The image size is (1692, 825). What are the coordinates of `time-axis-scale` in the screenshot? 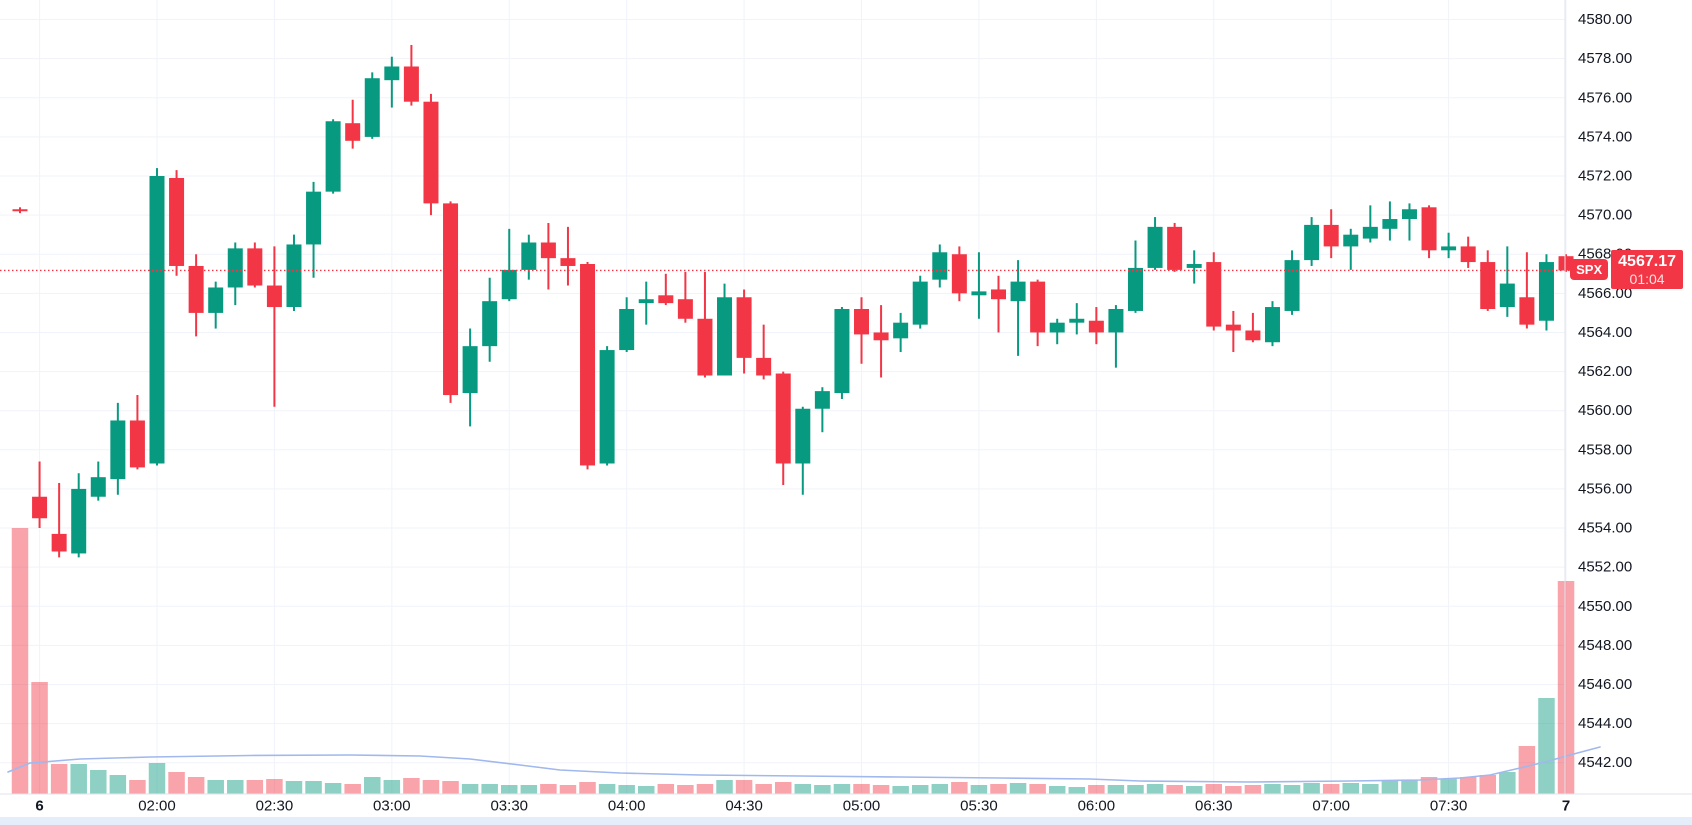 It's located at (782, 809).